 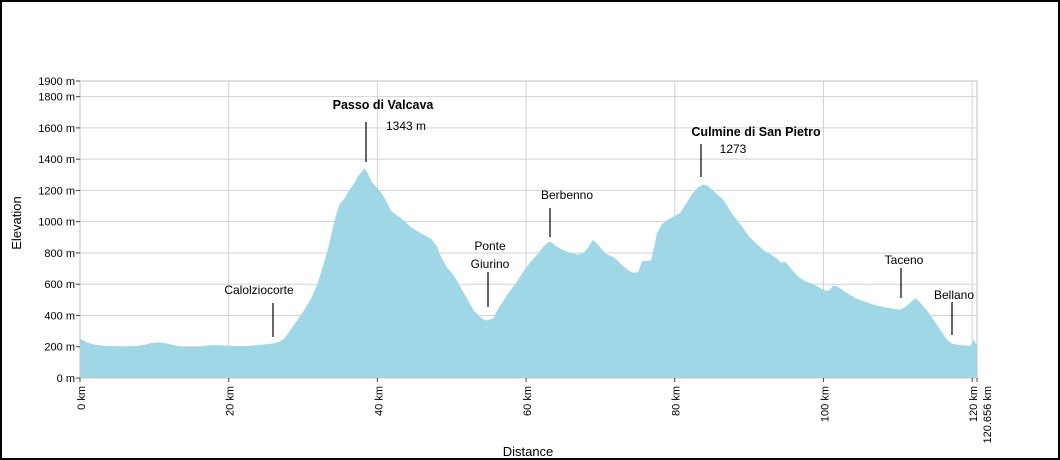 I want to click on annotation-bellano: Bellano, so click(x=954, y=311).